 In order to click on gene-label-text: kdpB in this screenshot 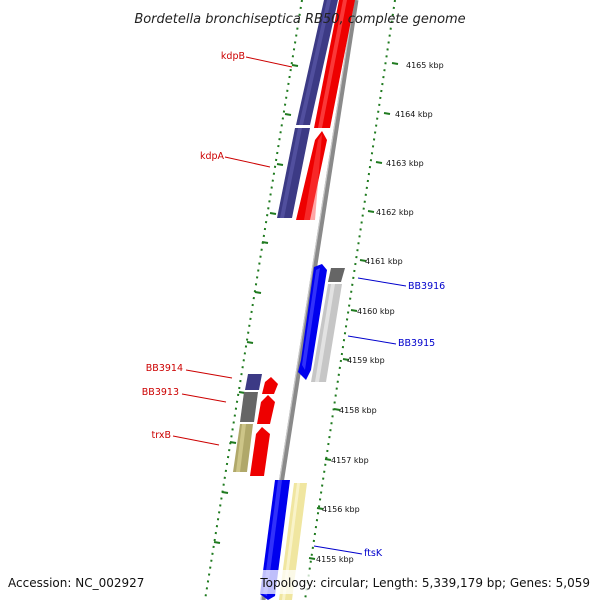, I will do `click(233, 56)`.